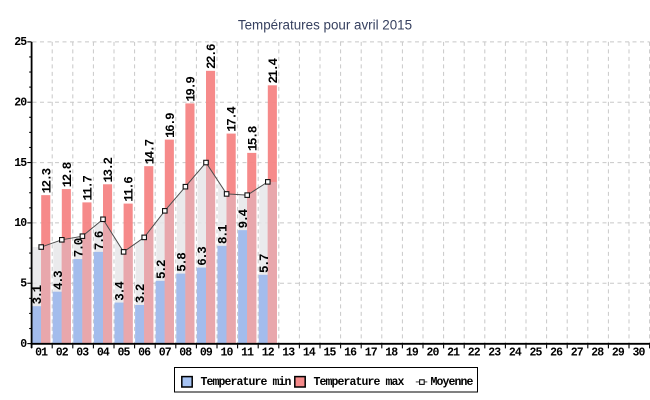  Describe the element at coordinates (165, 353) in the screenshot. I see `svg-text: 07` at that location.